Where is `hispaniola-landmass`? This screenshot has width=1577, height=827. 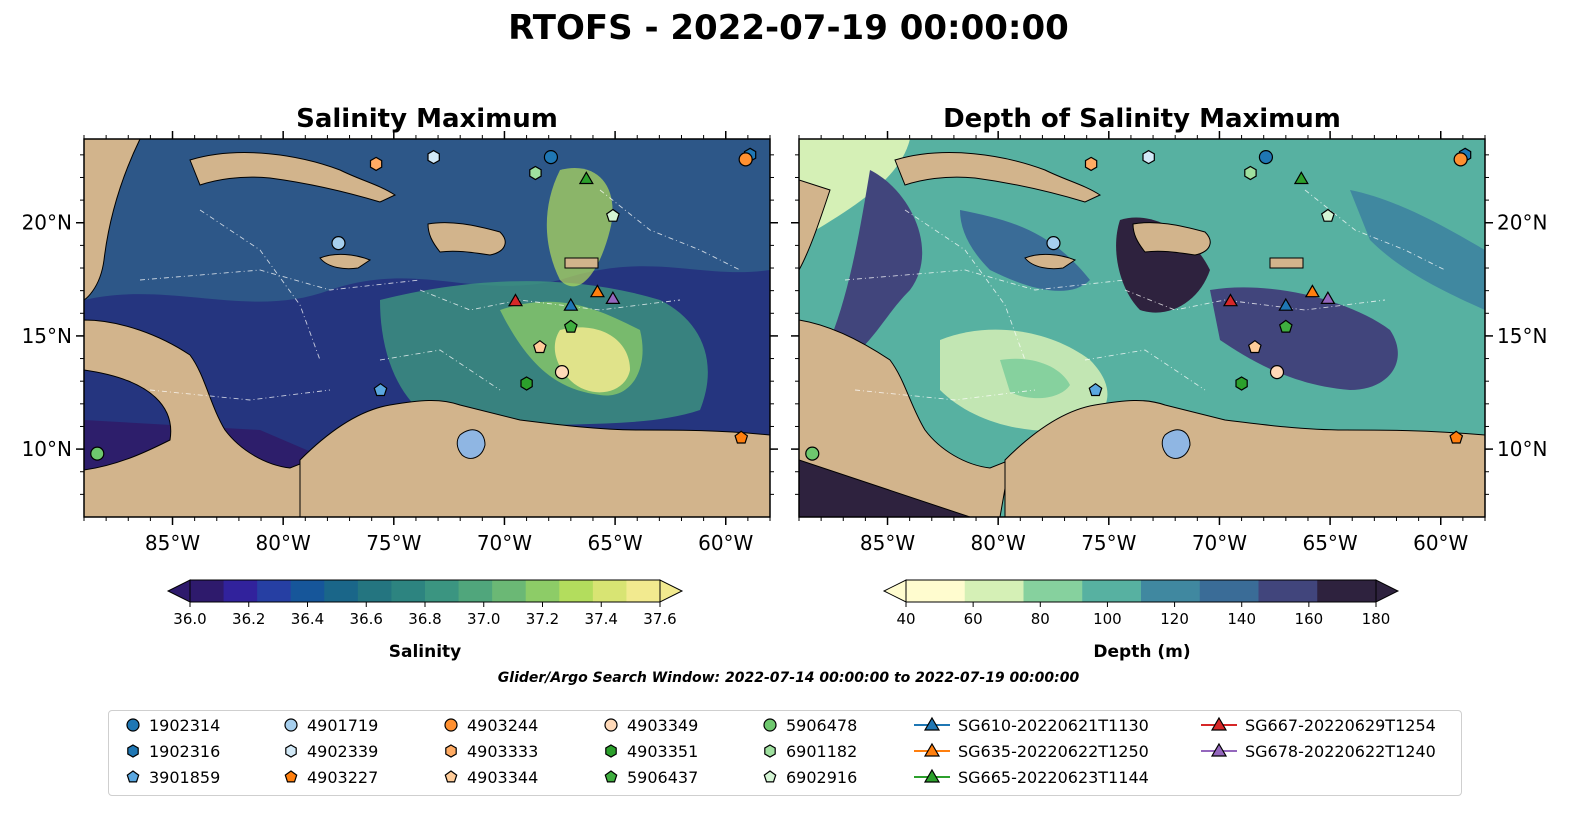
hispaniola-landmass is located at coordinates (1171, 239).